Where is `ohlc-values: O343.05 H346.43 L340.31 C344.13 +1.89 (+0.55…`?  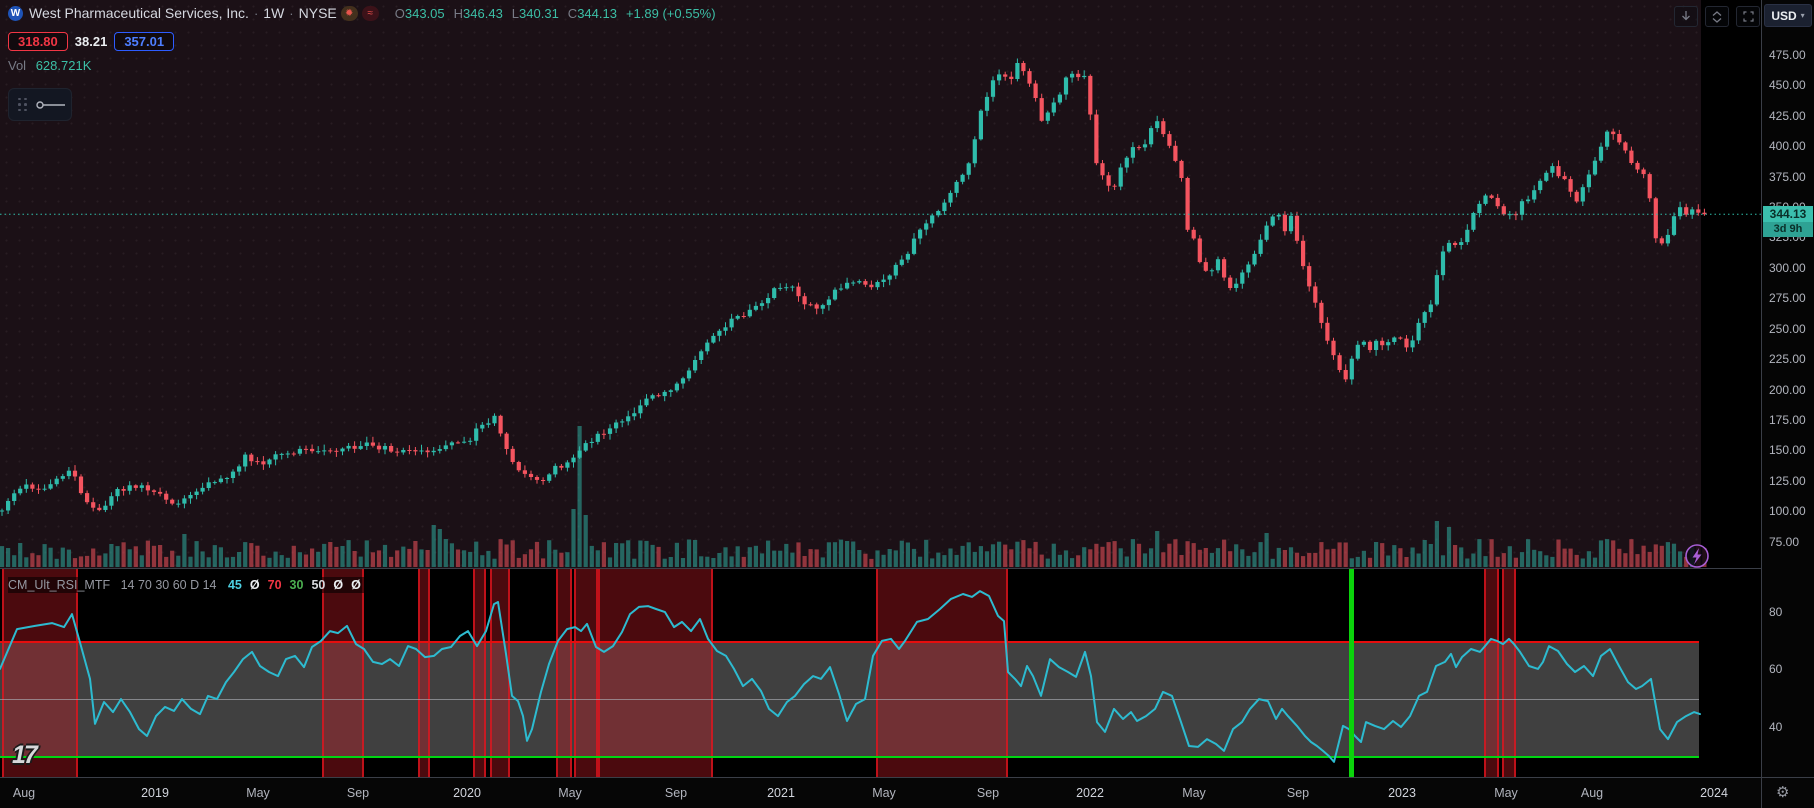
ohlc-values: O343.05 H346.43 L340.31 C344.13 +1.89 (+0.55… is located at coordinates (555, 13).